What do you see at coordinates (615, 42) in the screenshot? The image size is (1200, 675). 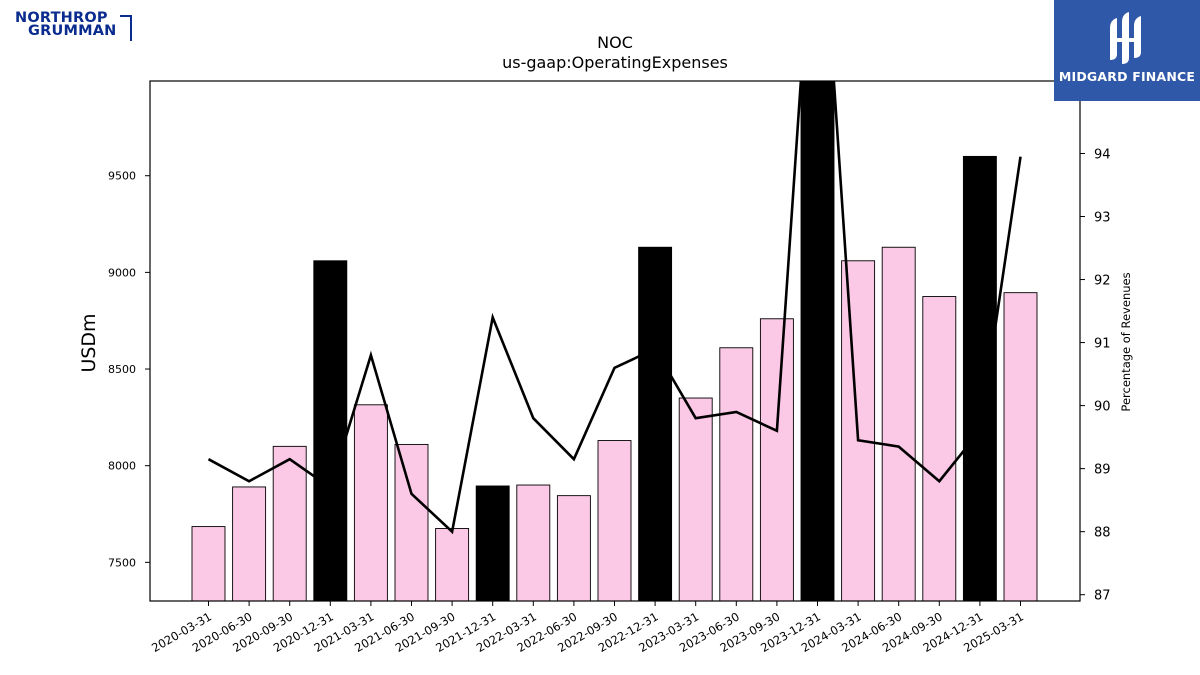 I see `chart-title: NOC` at bounding box center [615, 42].